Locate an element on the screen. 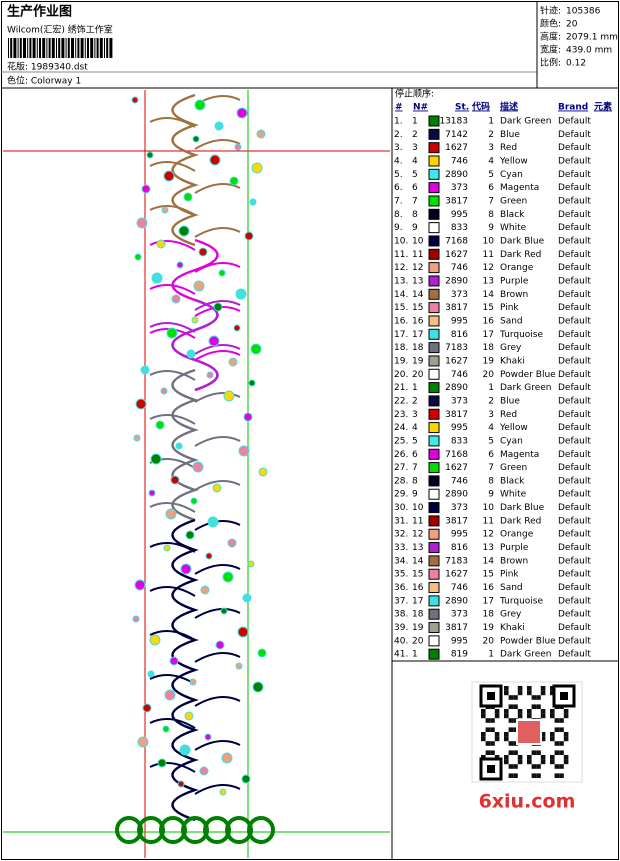 This screenshot has width=620, height=861. row-number: 12. is located at coordinates (401, 268).